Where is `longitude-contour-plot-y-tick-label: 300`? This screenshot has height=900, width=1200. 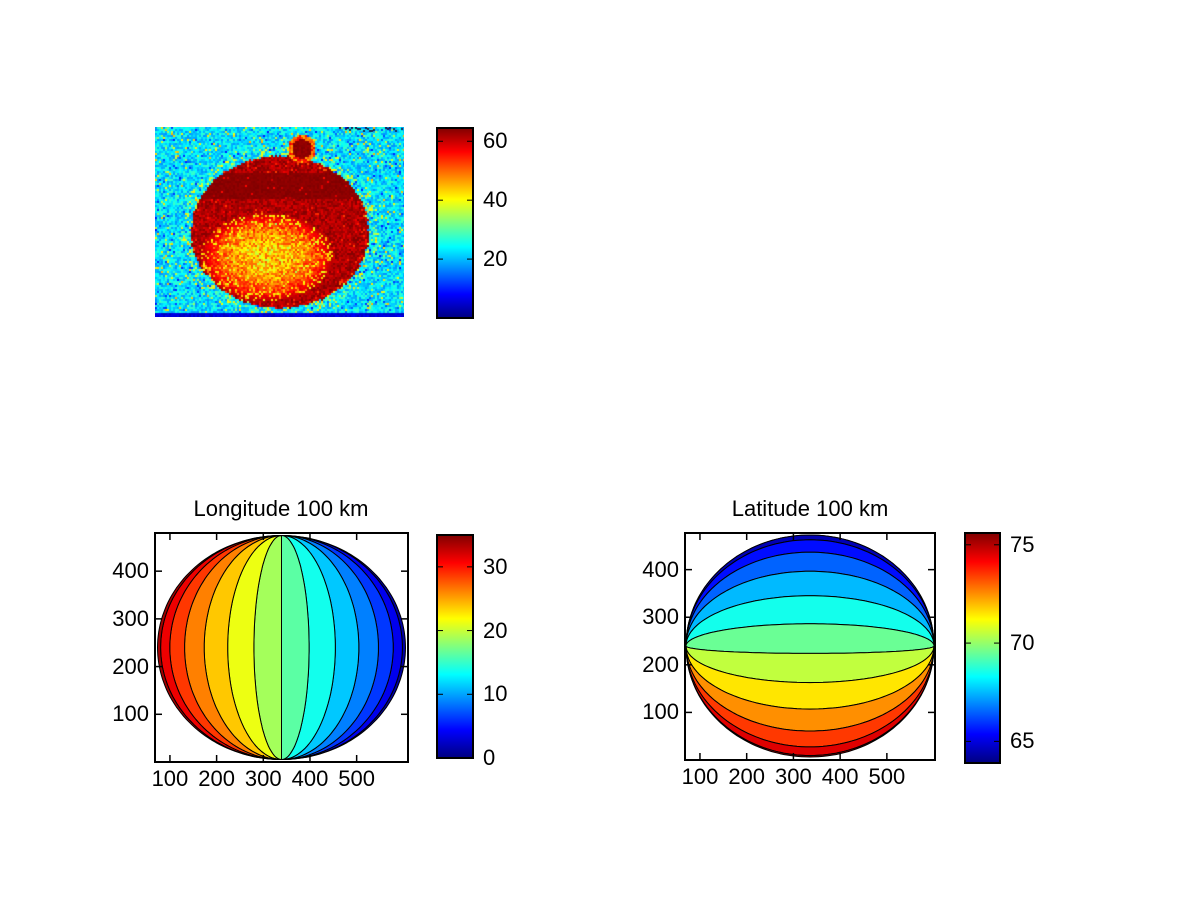 longitude-contour-plot-y-tick-label: 300 is located at coordinates (130, 618).